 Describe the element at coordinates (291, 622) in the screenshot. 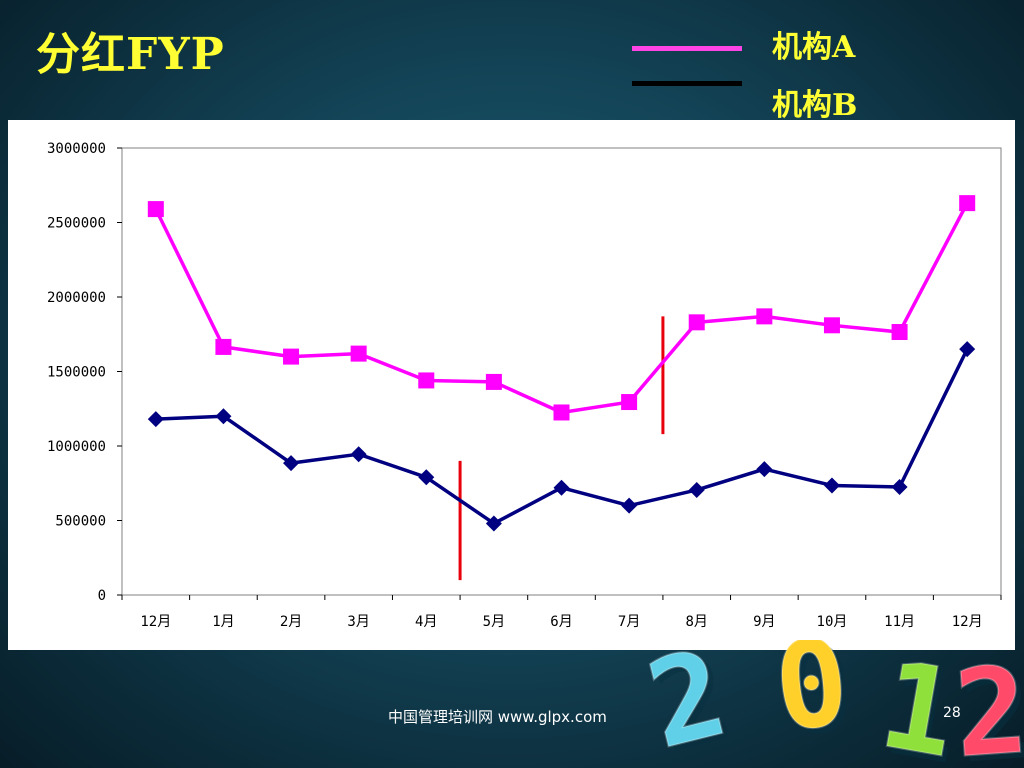

I see `x-tick-label: 2月` at that location.